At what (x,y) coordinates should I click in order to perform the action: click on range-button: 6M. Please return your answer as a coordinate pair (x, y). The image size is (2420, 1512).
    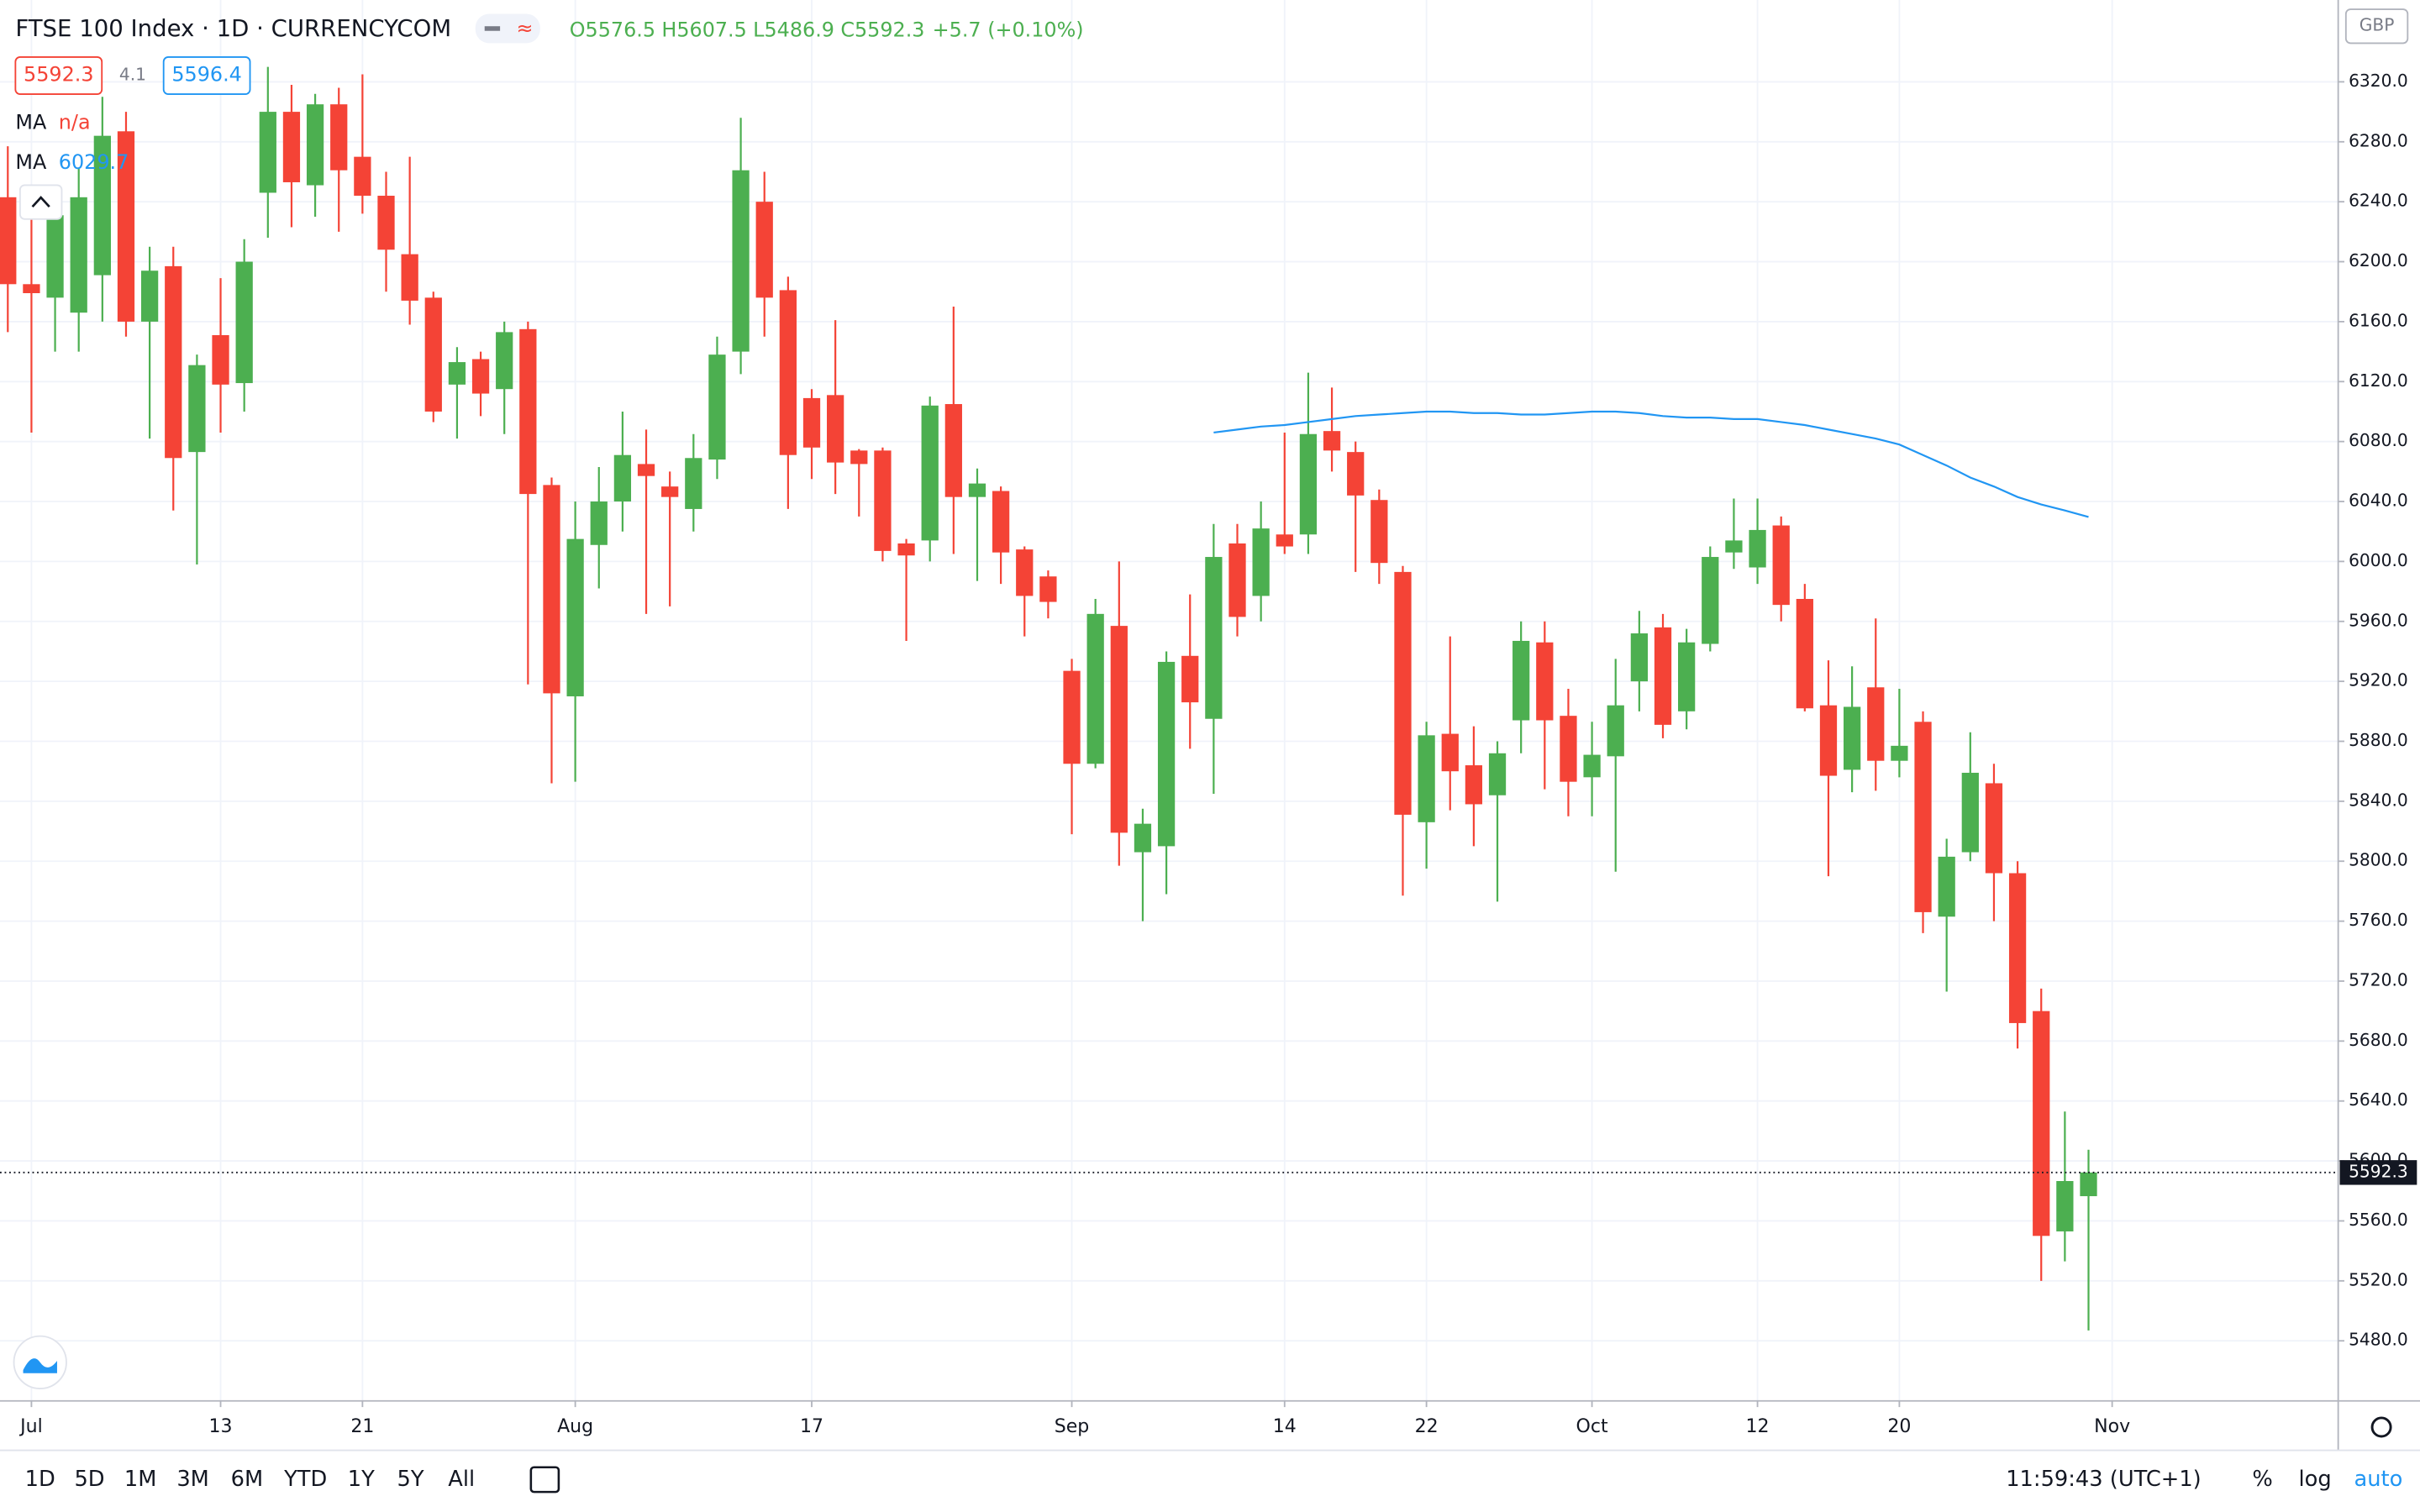
    Looking at the image, I should click on (248, 1479).